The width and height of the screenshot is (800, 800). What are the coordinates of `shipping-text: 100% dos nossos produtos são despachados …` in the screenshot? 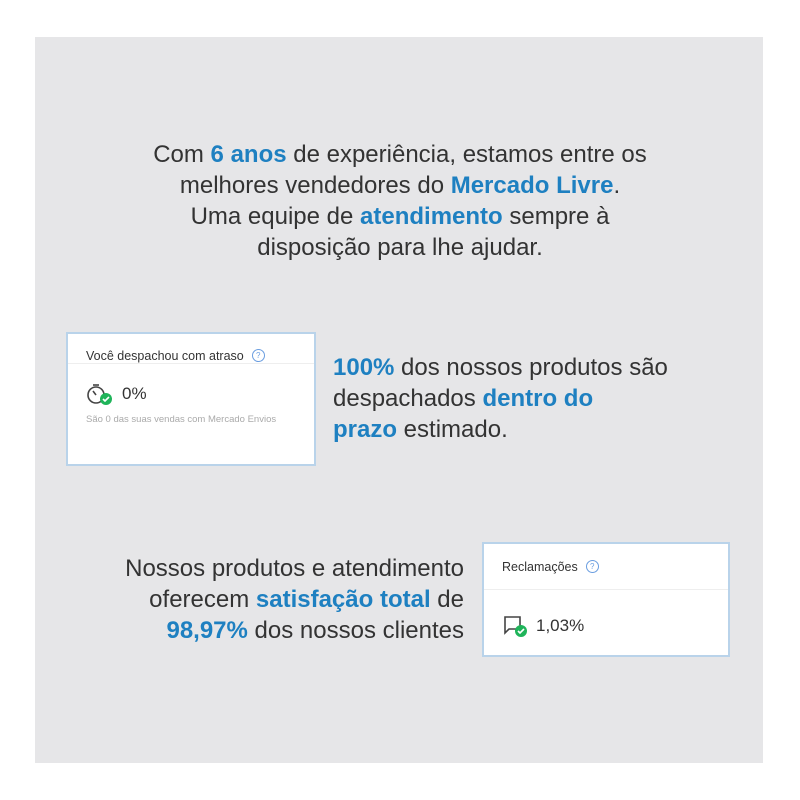 It's located at (500, 398).